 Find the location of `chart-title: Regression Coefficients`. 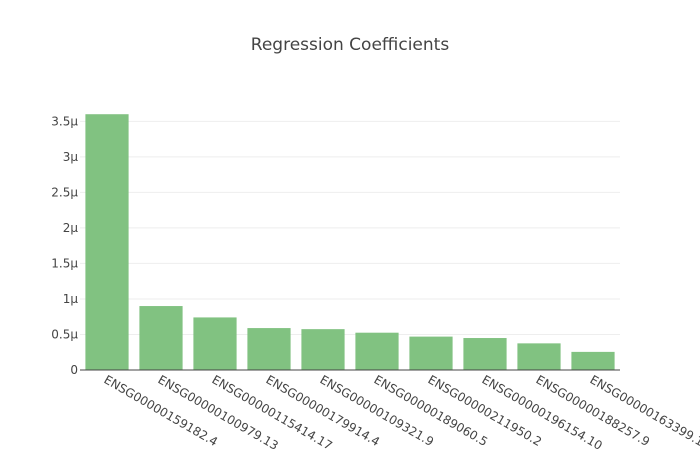

chart-title: Regression Coefficients is located at coordinates (350, 45).